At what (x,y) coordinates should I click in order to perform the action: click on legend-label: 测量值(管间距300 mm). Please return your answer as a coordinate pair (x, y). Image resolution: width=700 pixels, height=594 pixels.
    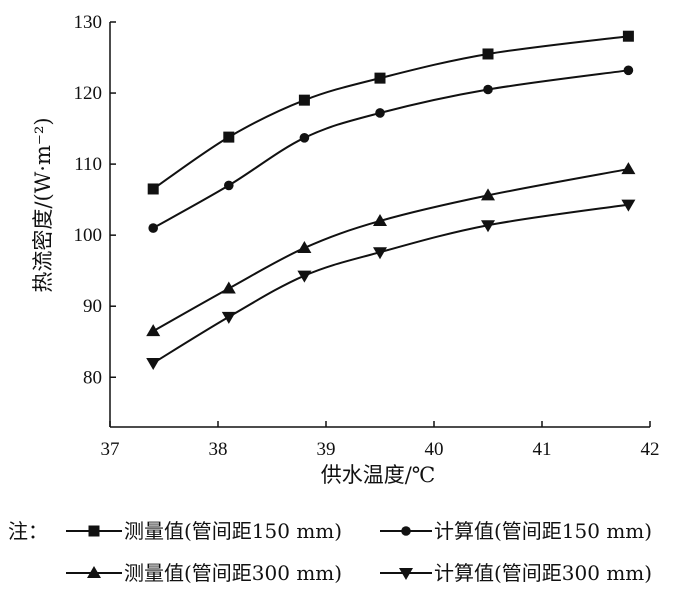
    Looking at the image, I should click on (233, 573).